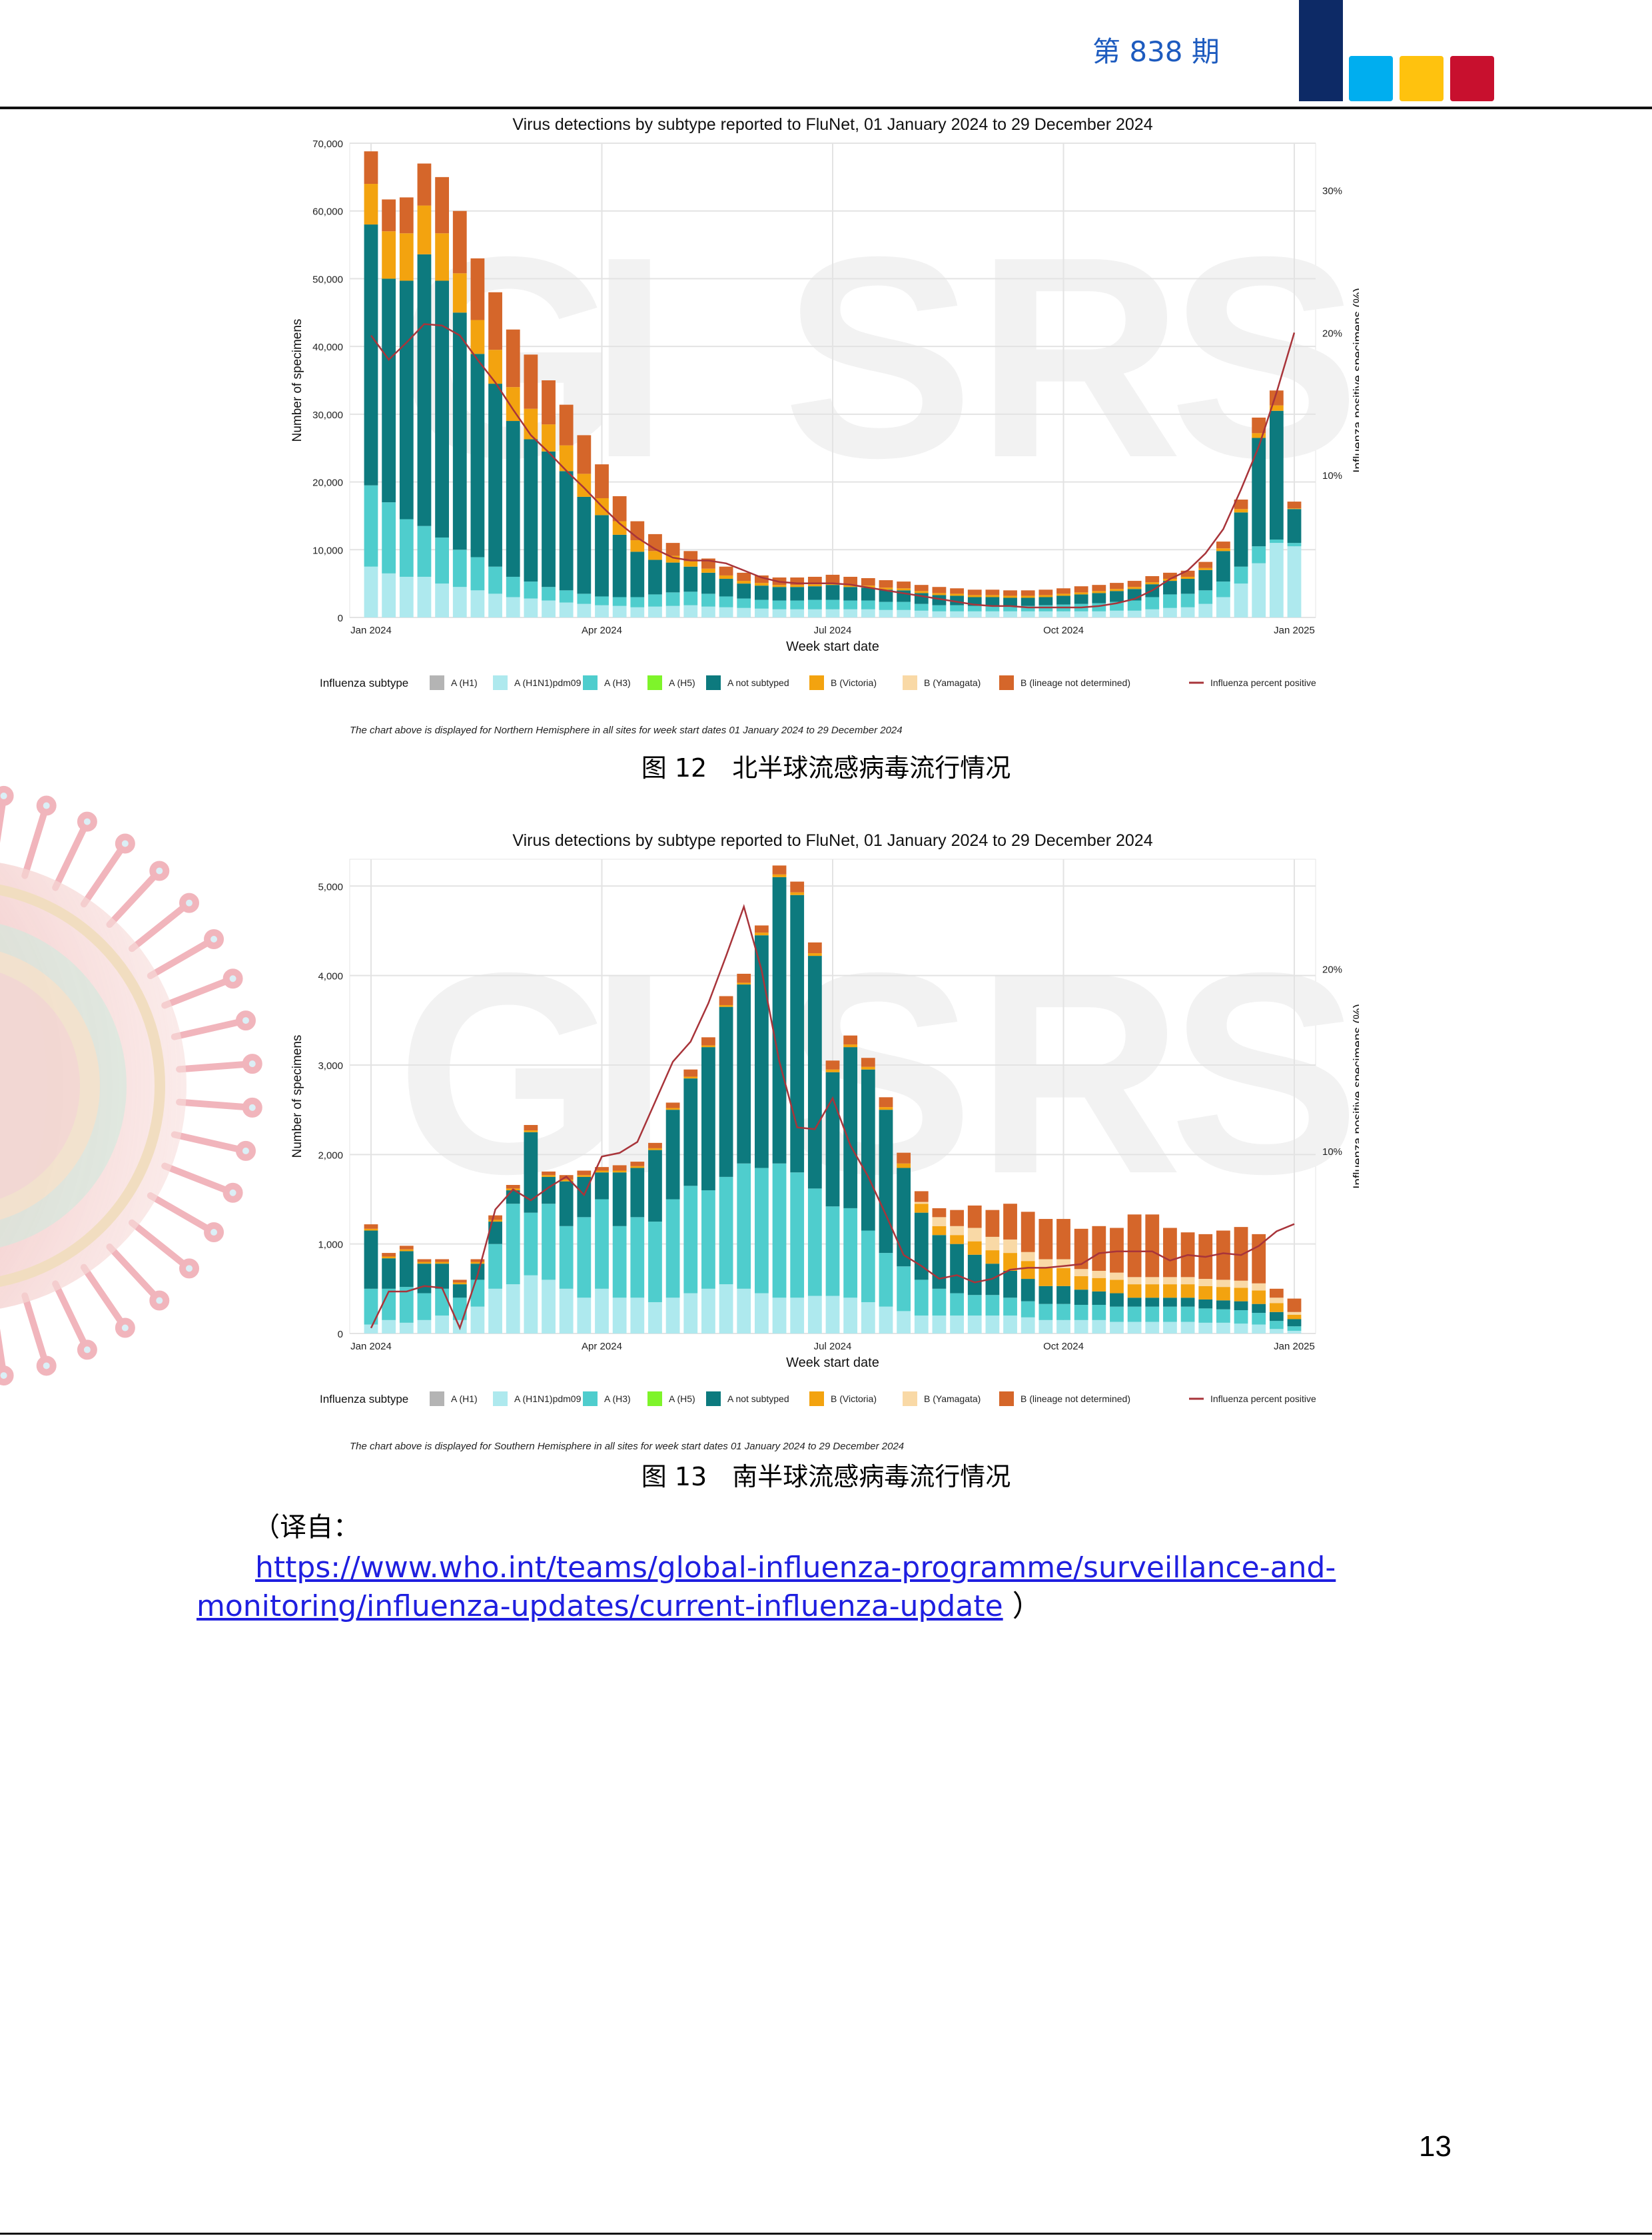 The height and width of the screenshot is (2240, 1652). What do you see at coordinates (1332, 476) in the screenshot?
I see `y2-tick-label: 10%` at bounding box center [1332, 476].